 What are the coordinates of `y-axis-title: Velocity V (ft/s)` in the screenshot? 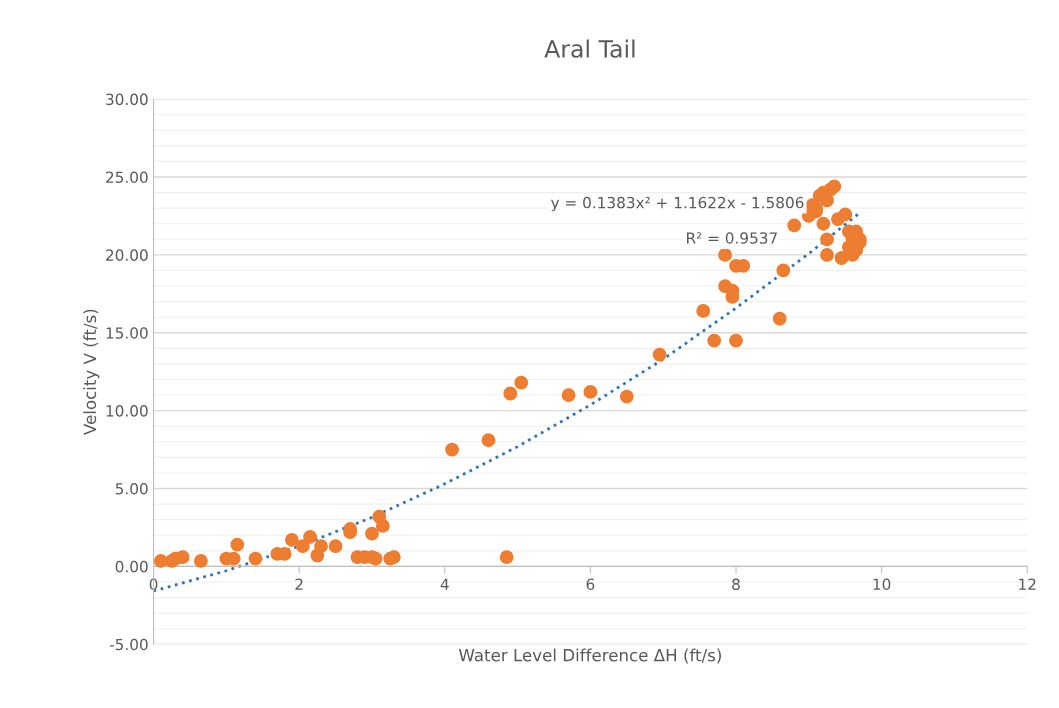 It's located at (91, 372).